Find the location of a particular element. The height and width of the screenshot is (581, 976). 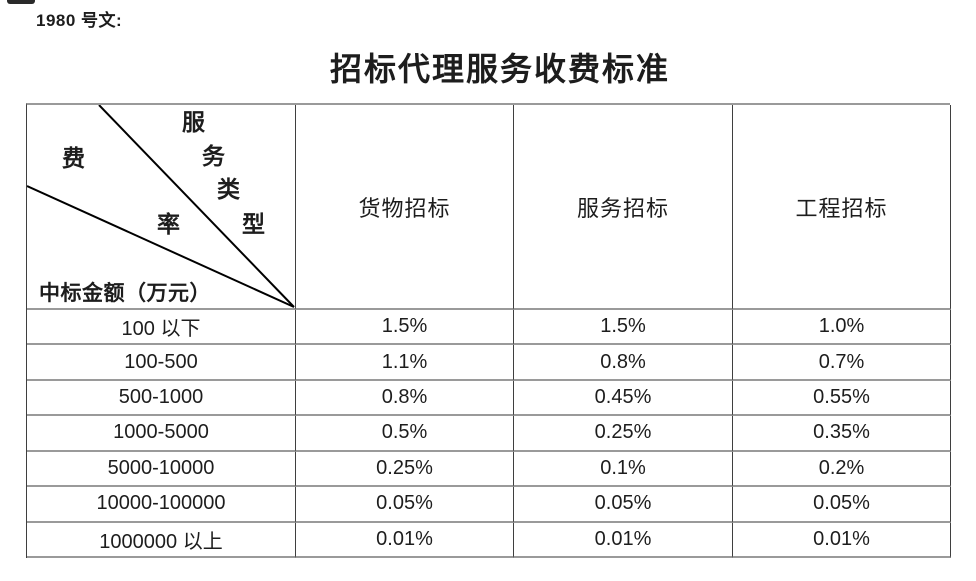

corner-service-char: 类 is located at coordinates (228, 189).